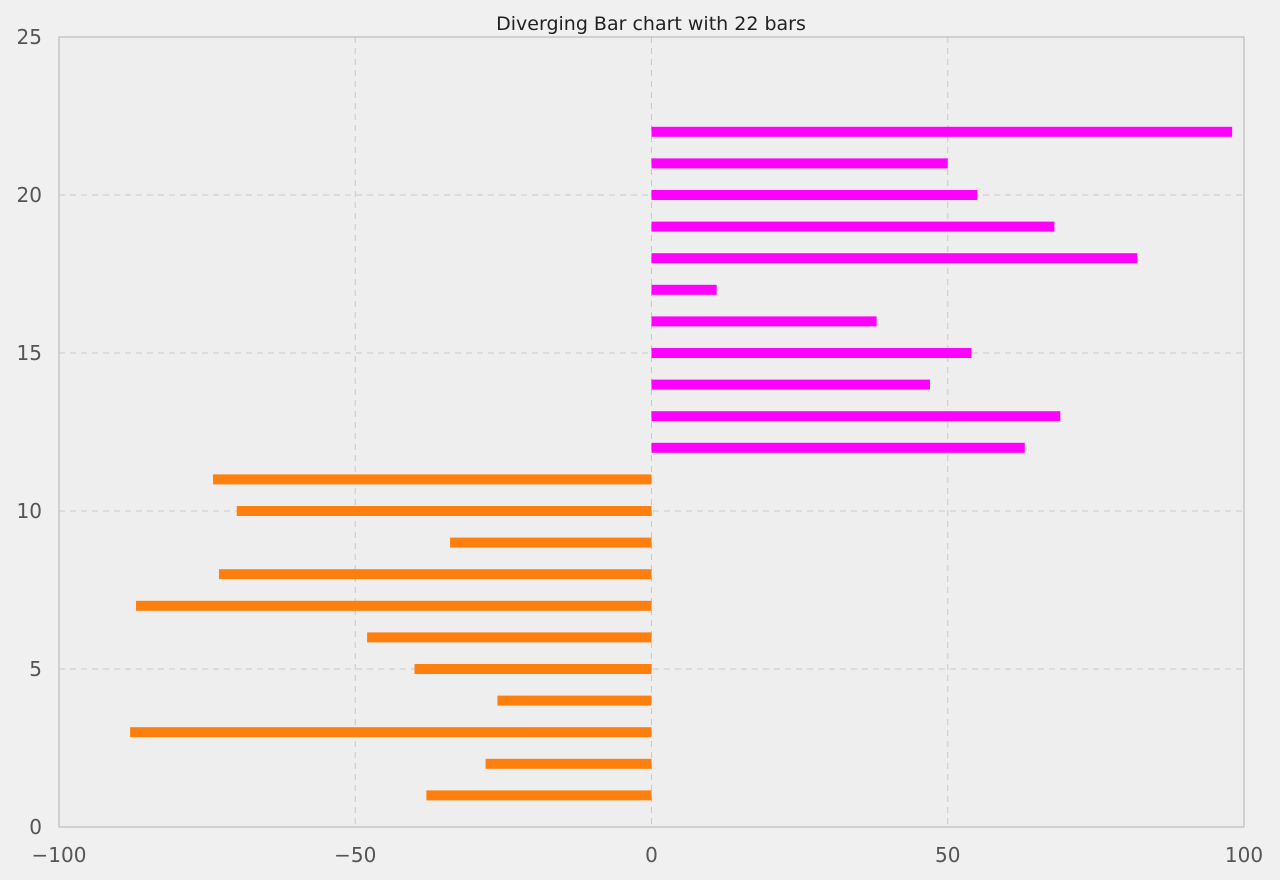  I want to click on chart-title: Diverging Bar chart with 22 bars, so click(651, 24).